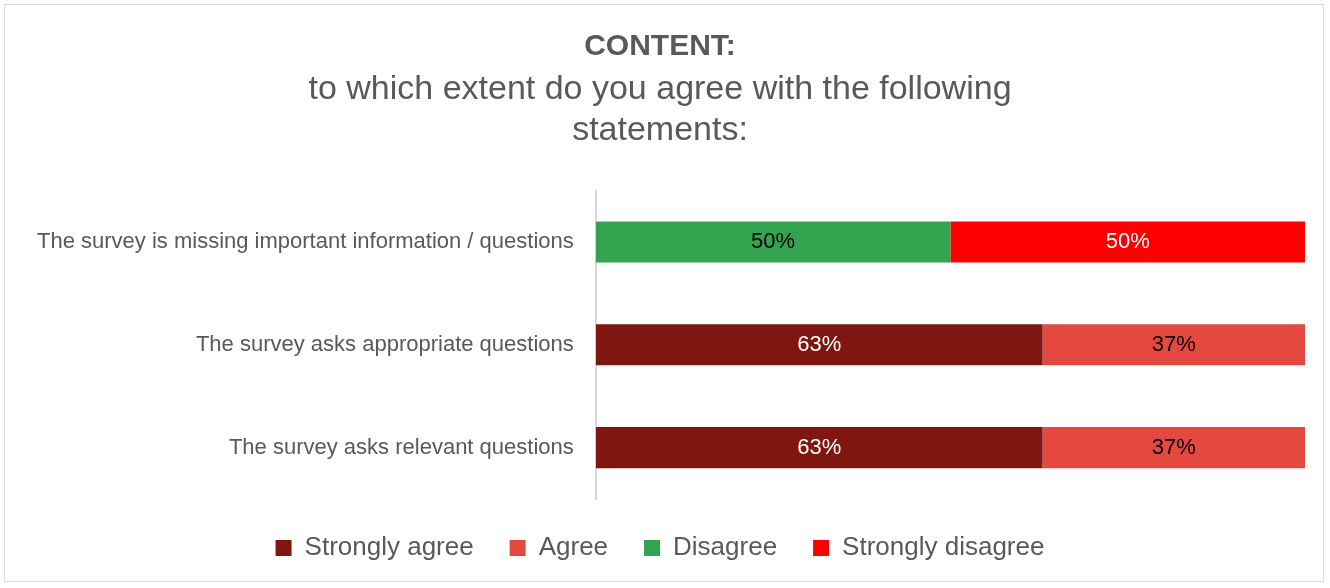 Image resolution: width=1330 pixels, height=588 pixels. I want to click on chart-title: CONTENT:, so click(660, 45).